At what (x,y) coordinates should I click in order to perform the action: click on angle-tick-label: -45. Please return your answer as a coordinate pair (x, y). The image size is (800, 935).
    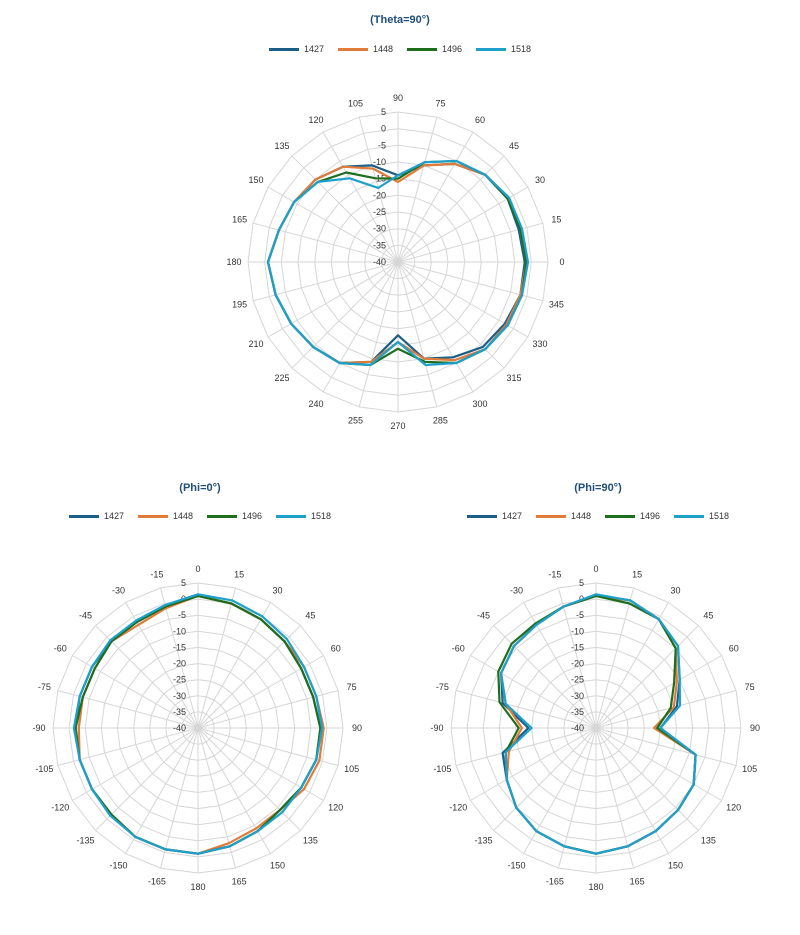
    Looking at the image, I should click on (85, 616).